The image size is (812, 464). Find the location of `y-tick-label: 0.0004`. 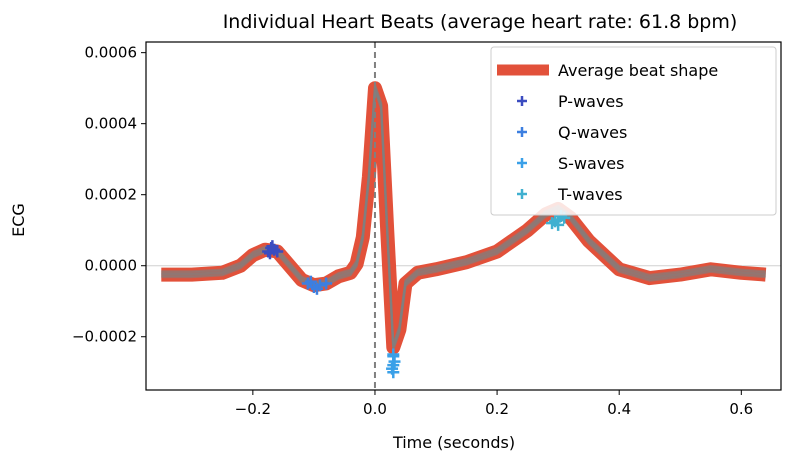

y-tick-label: 0.0004 is located at coordinates (111, 124).